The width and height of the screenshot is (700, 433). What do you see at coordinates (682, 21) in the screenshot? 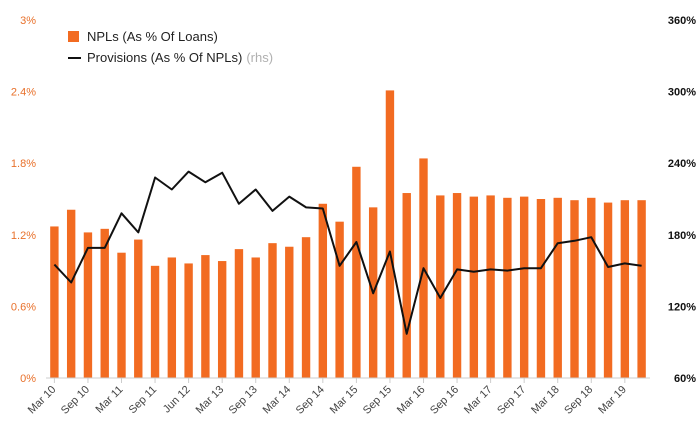
I see `y-right-tick-label: 360%` at bounding box center [682, 21].